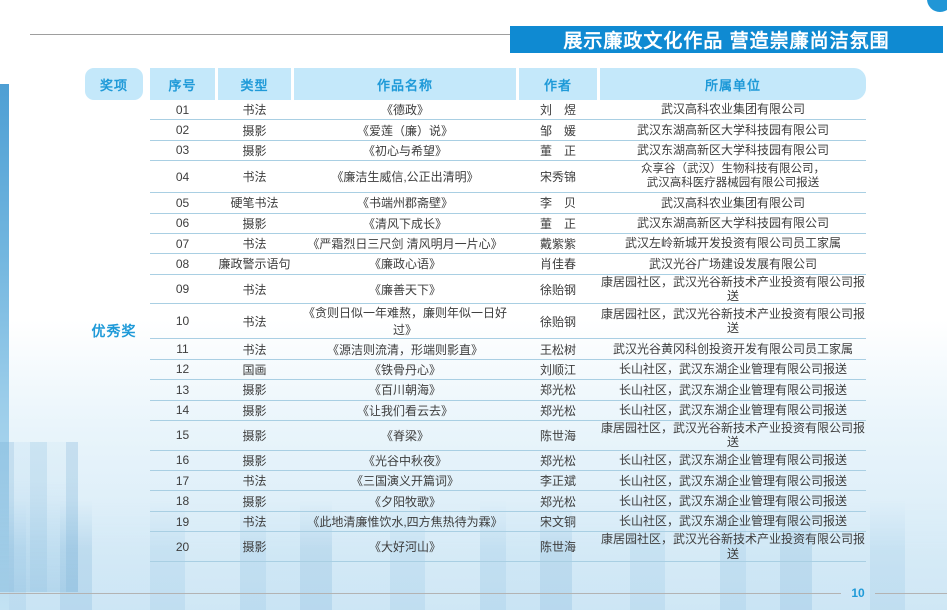  I want to click on cell-unit-line: 众享谷（武汉）生物科技有限公司，, so click(733, 168).